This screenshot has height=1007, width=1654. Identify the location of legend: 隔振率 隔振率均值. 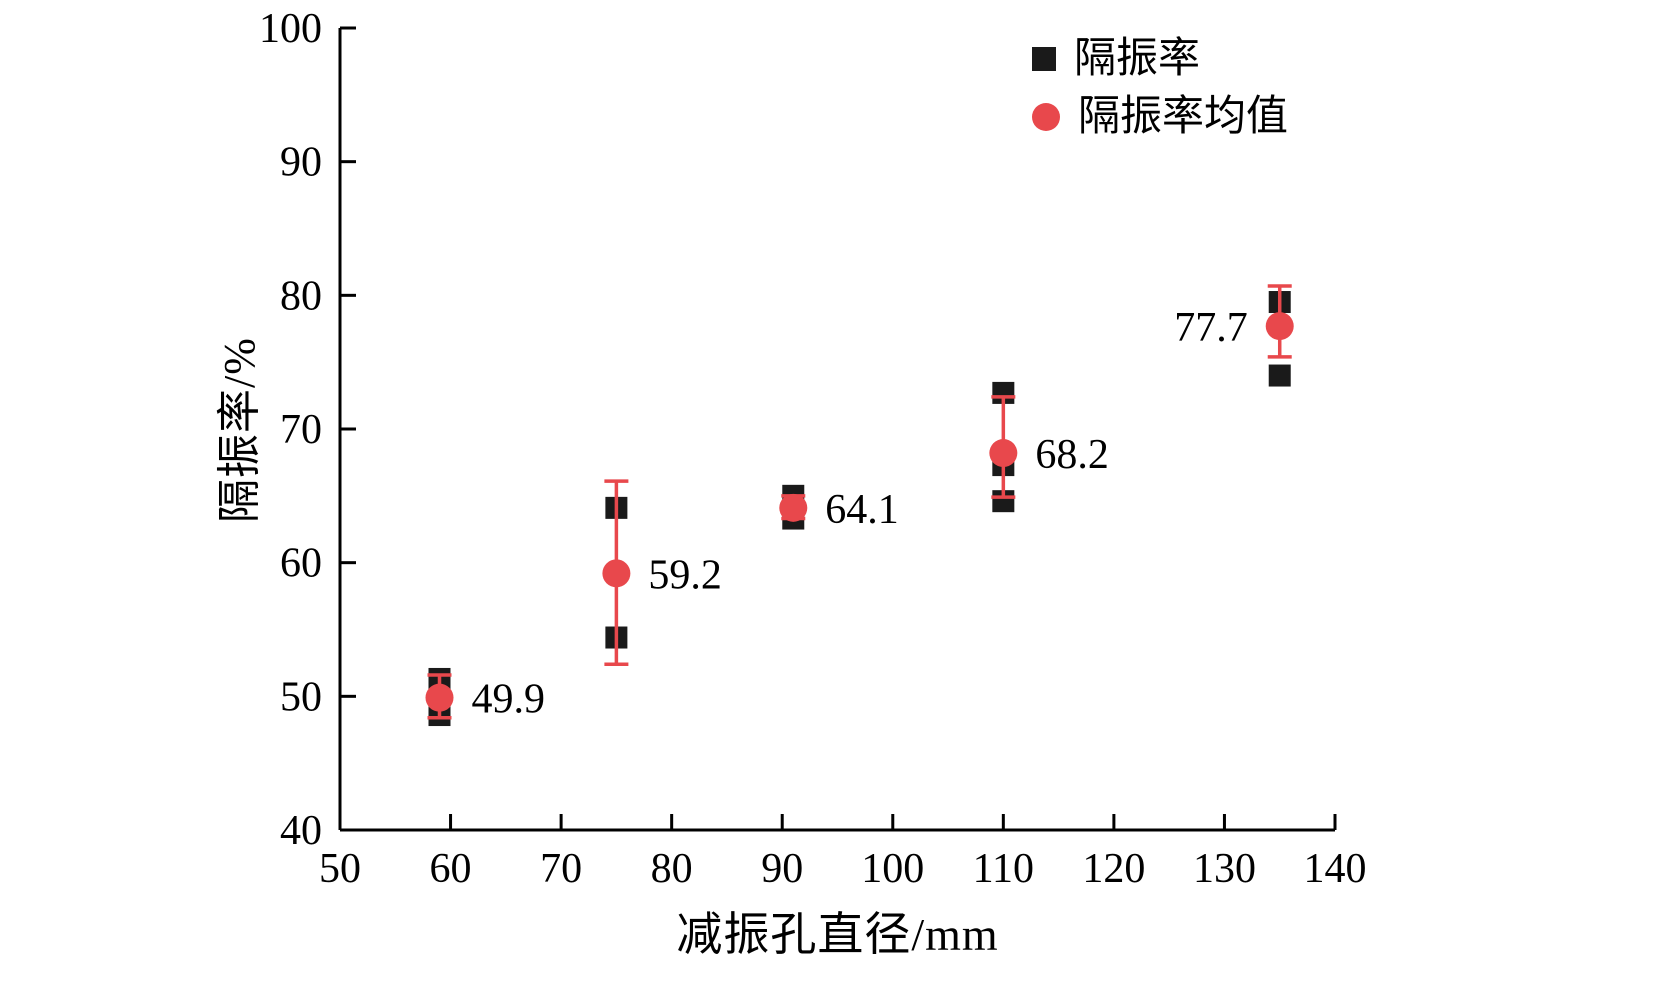
(1160, 88).